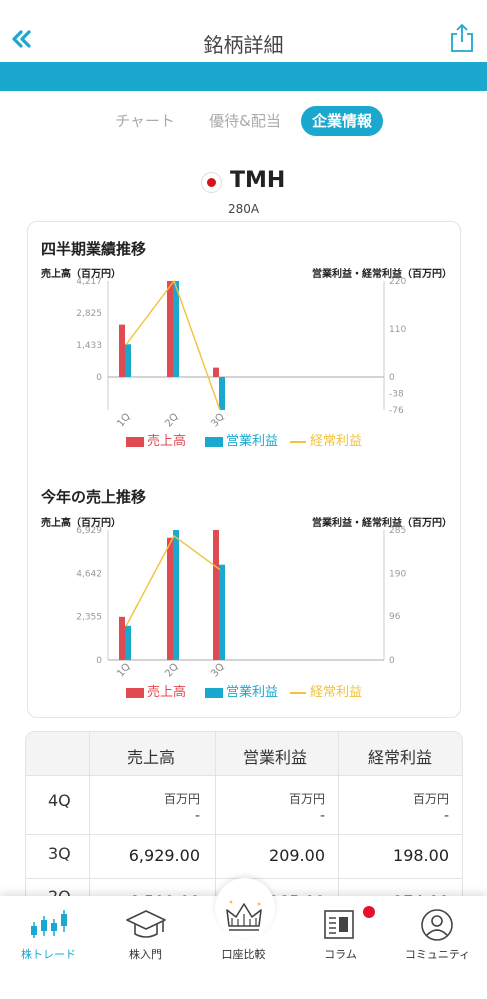 This screenshot has height=999, width=487. Describe the element at coordinates (81, 274) in the screenshot. I see `chart1-left-axis-title: 売上高（百万円）` at that location.